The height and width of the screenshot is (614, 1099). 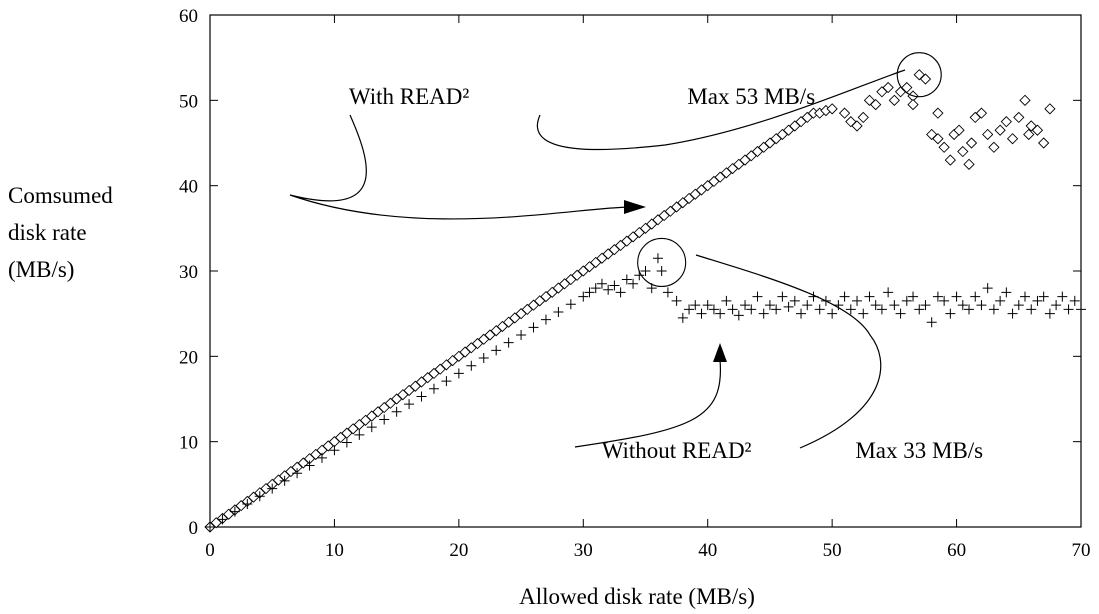 What do you see at coordinates (41, 269) in the screenshot?
I see `y-axis-title-line-3: (MB/s)` at bounding box center [41, 269].